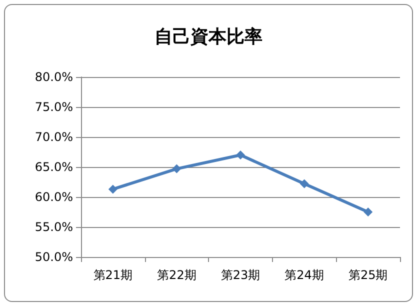 The height and width of the screenshot is (308, 419). I want to click on chart-title: 自己資本比率, so click(208, 37).